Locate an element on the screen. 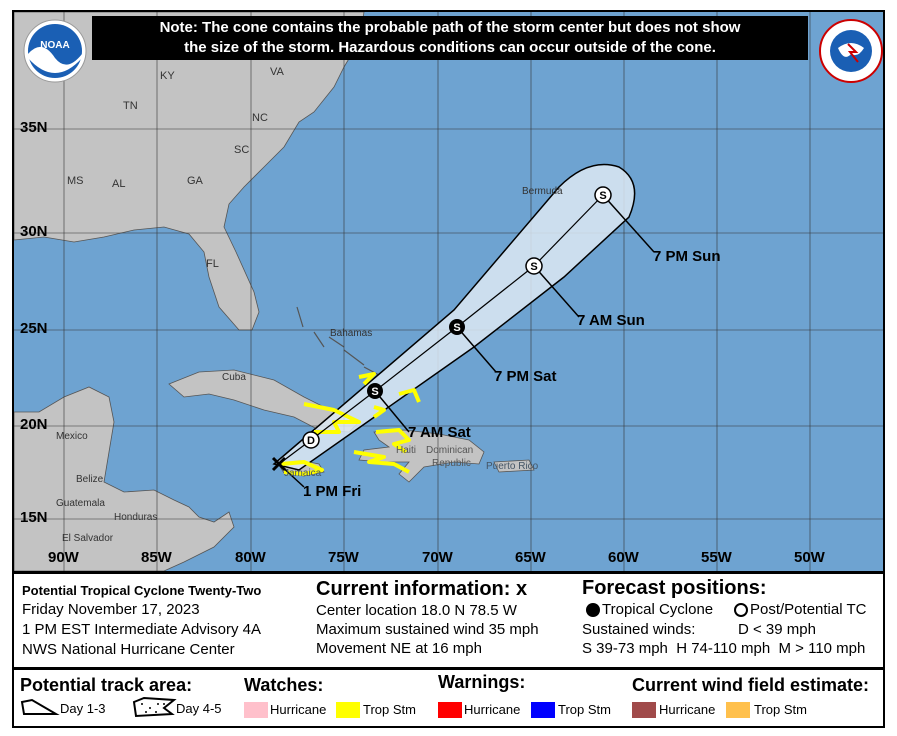  label-mexico: Mexico is located at coordinates (72, 436).